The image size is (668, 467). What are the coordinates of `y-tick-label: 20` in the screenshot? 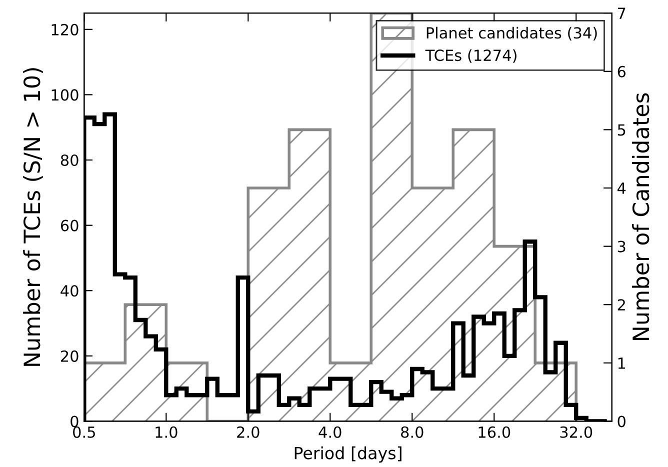 It's located at (69, 356).